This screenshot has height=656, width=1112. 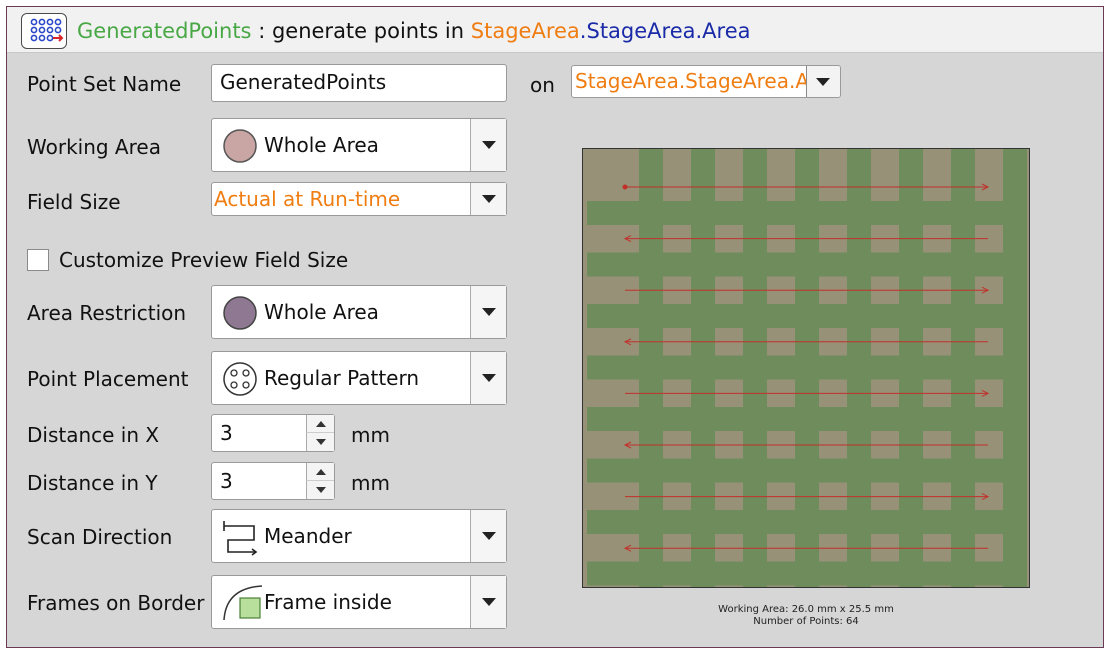 I want to click on customize-preview-label: Customize Preview Field Size, so click(x=204, y=260).